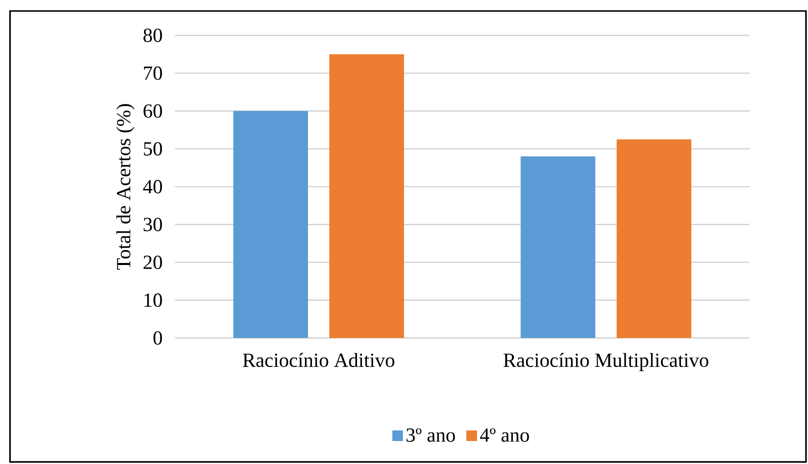 Image resolution: width=808 pixels, height=464 pixels. What do you see at coordinates (125, 187) in the screenshot?
I see `y-axis-title: Total de Acertos (%)` at bounding box center [125, 187].